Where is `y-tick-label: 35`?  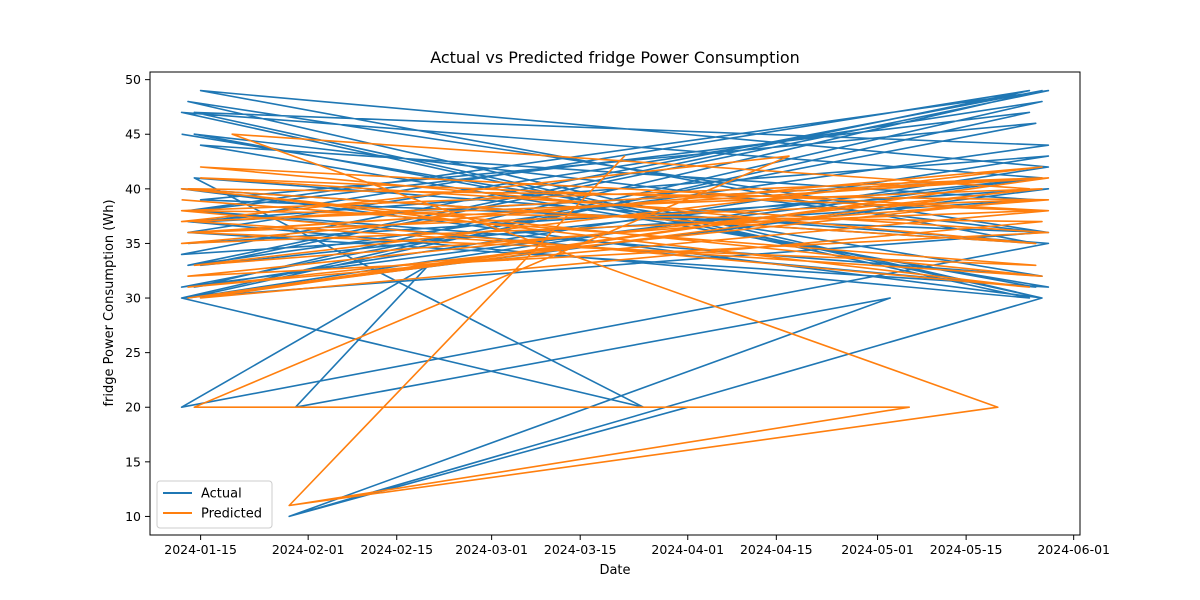 y-tick-label: 35 is located at coordinates (133, 243).